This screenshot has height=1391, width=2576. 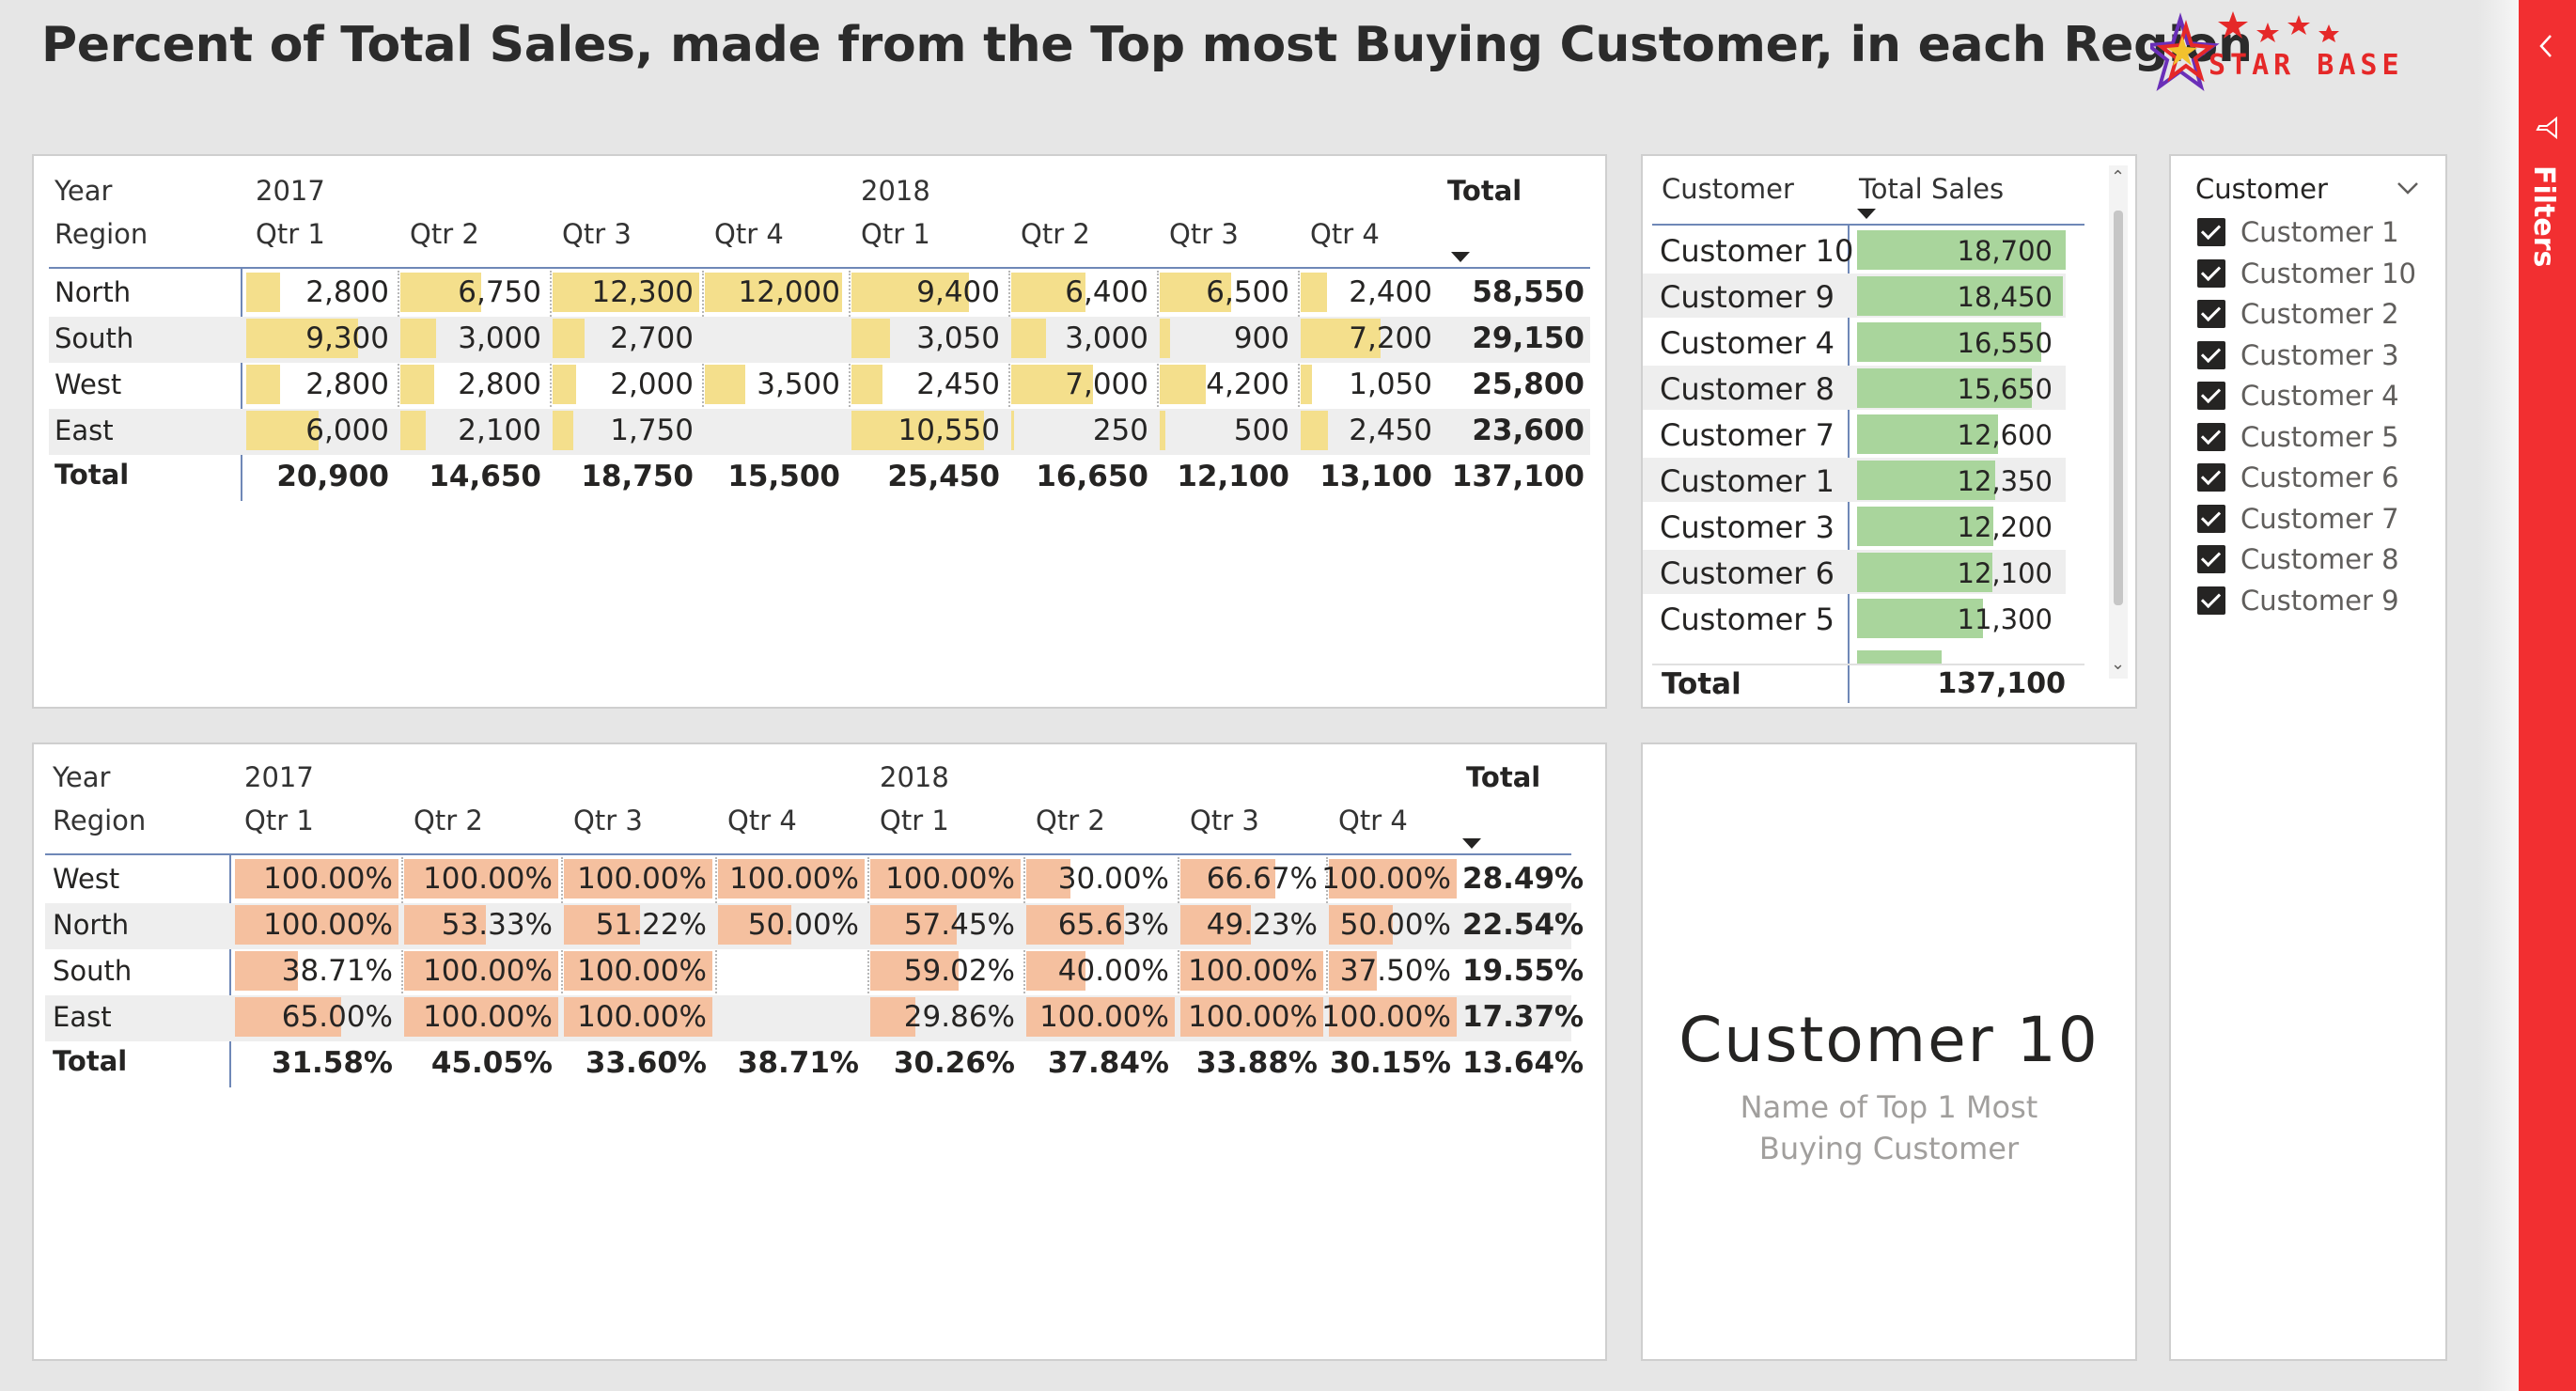 What do you see at coordinates (2547, 46) in the screenshot?
I see `collapse-chevron-icon` at bounding box center [2547, 46].